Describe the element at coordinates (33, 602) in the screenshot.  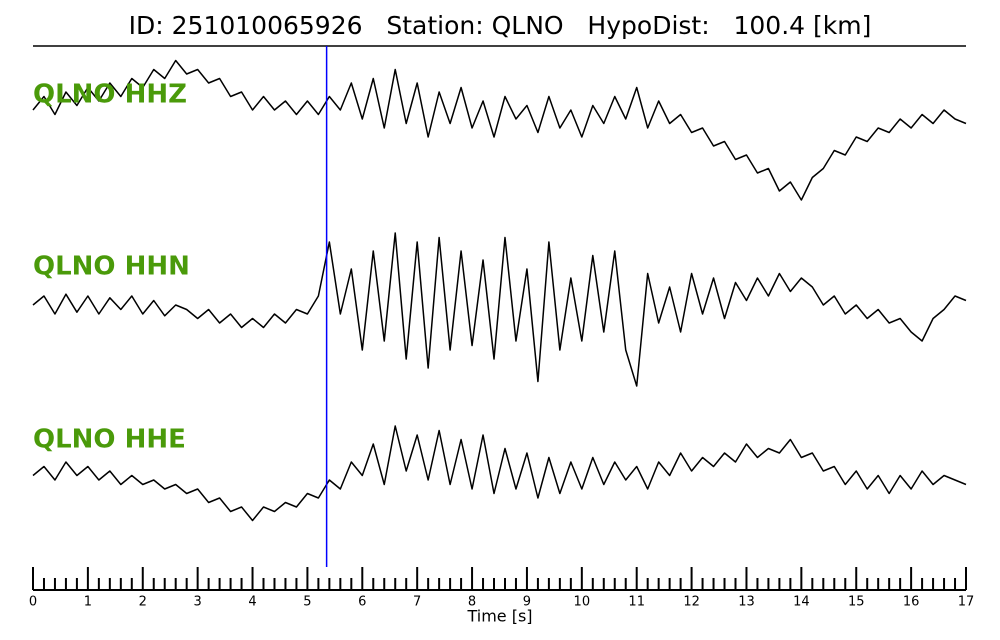
I see `x-tick-label: 0` at that location.